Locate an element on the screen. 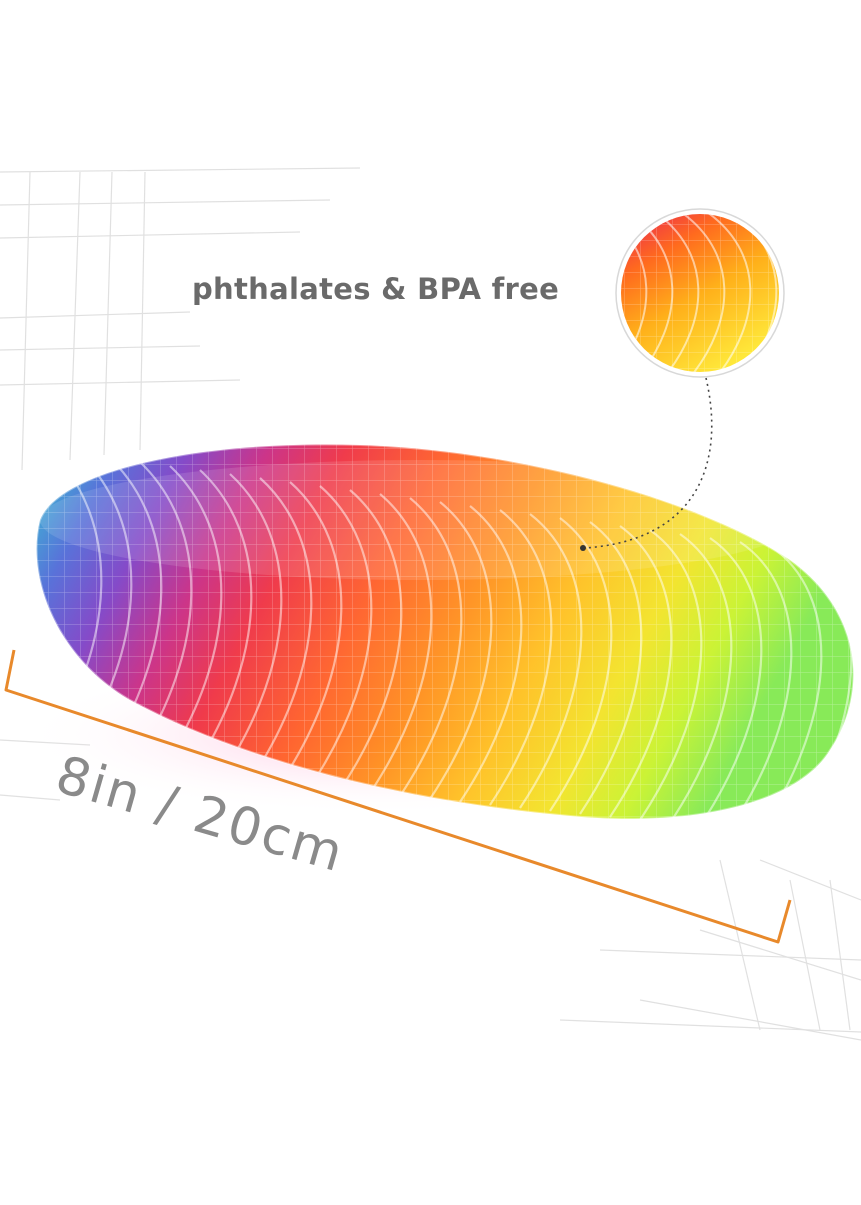  callout-leader-line is located at coordinates (648, 463).